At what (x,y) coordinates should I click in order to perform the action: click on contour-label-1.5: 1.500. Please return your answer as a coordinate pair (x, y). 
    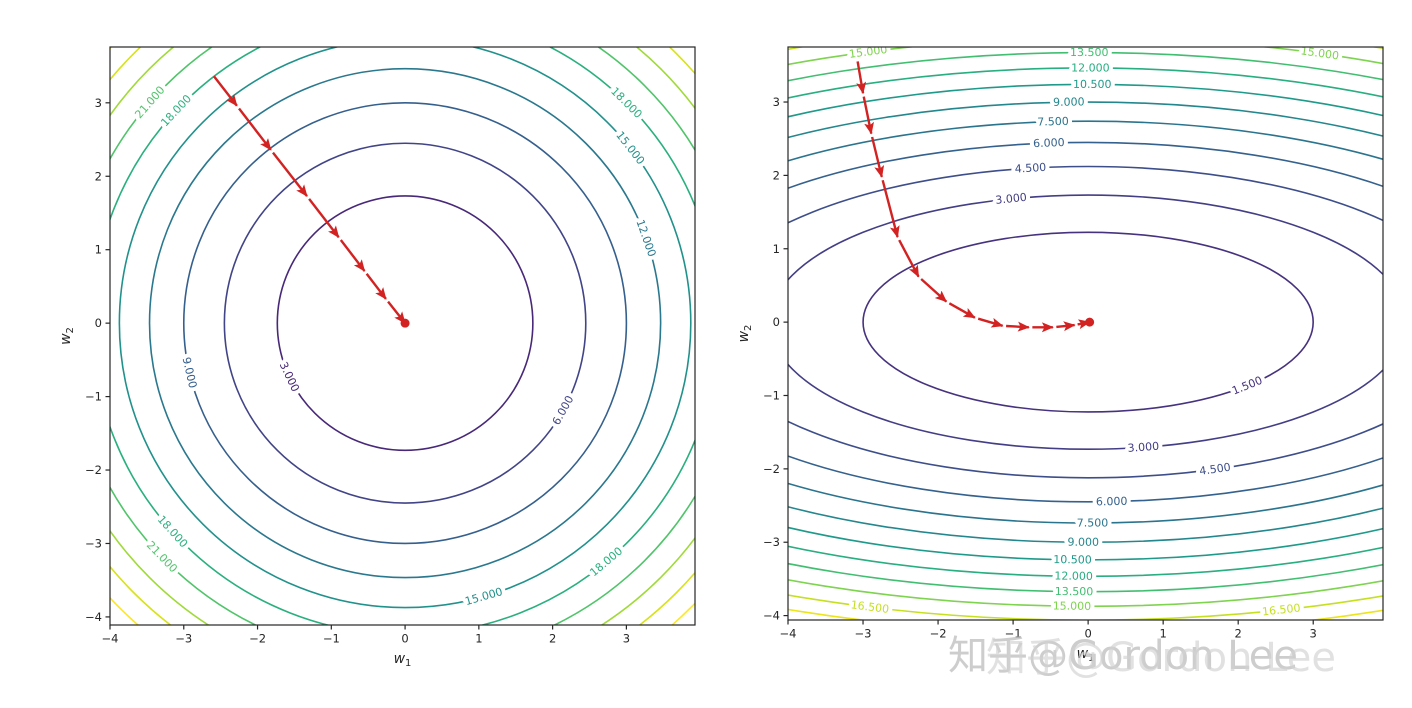
    Looking at the image, I should click on (1247, 386).